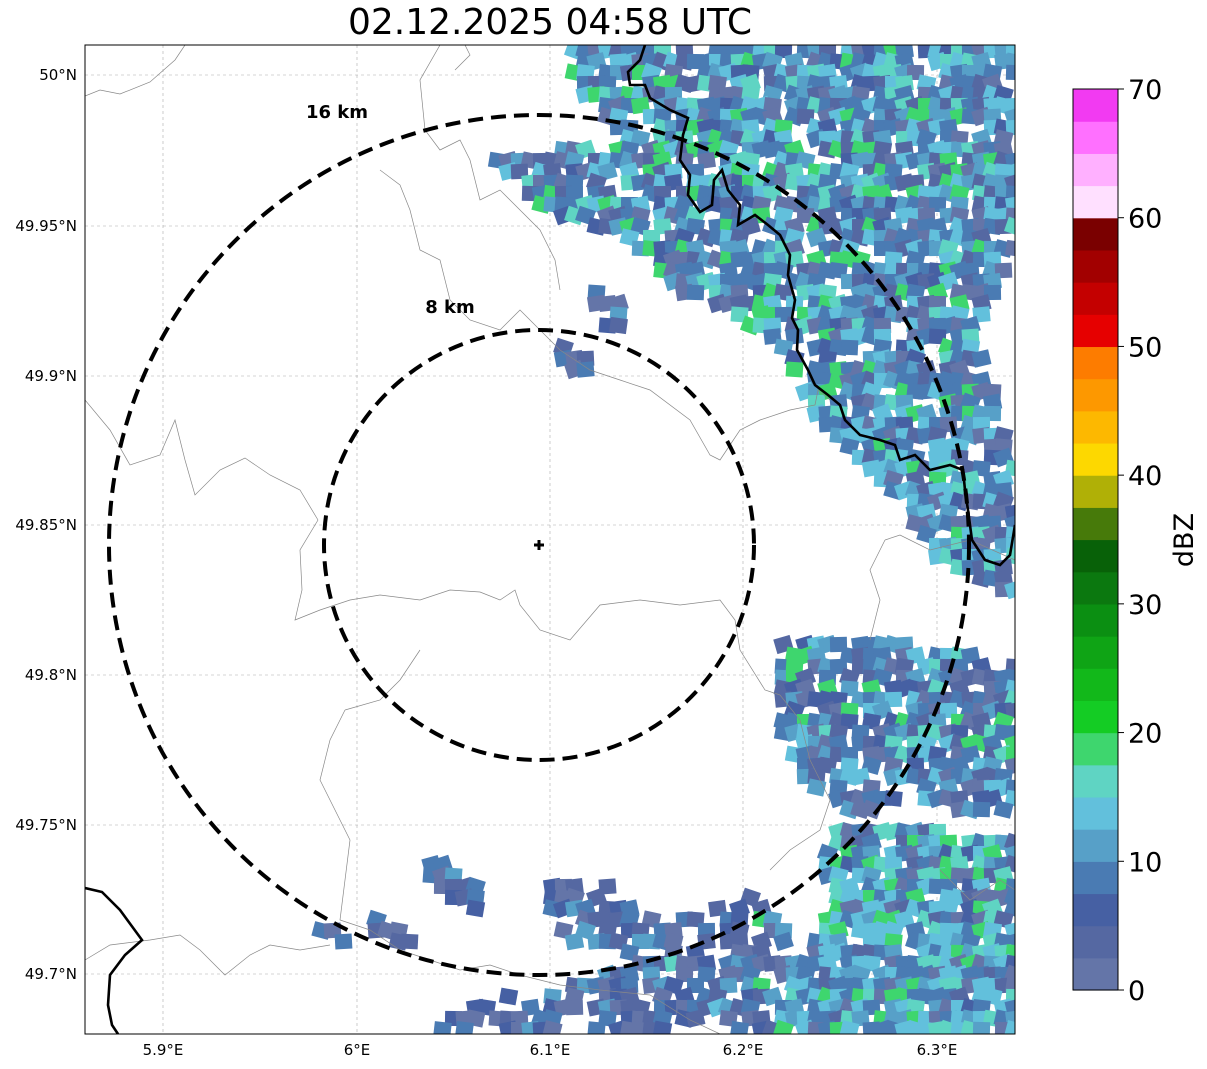 The image size is (1207, 1069). I want to click on colorbar-tick-label: 0, so click(1136, 991).